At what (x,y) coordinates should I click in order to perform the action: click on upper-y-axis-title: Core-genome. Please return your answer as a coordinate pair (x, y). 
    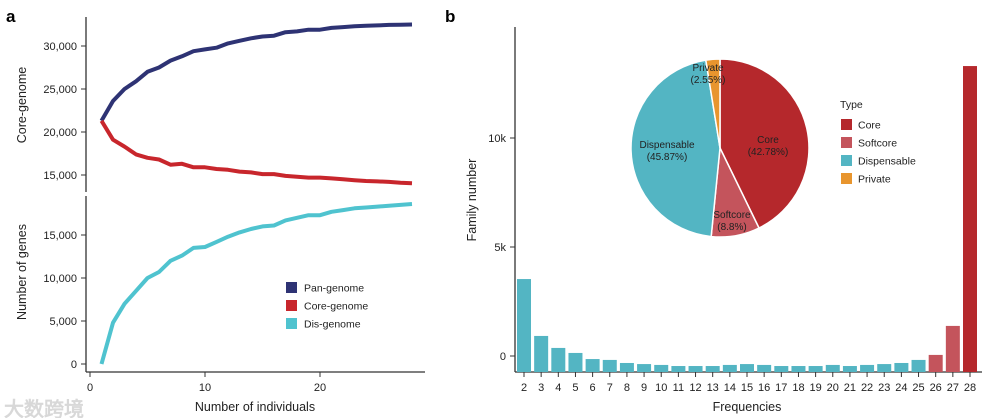
    Looking at the image, I should click on (22, 105).